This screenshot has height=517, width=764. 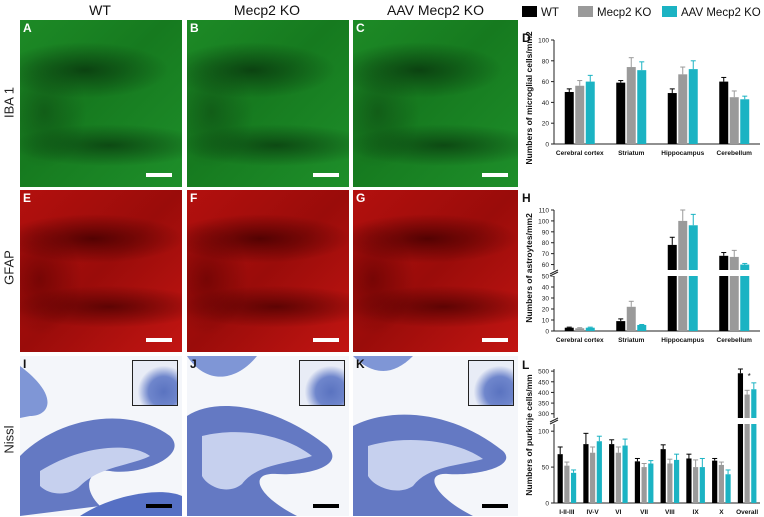 I want to click on panel-label-l: L, so click(x=525, y=365).